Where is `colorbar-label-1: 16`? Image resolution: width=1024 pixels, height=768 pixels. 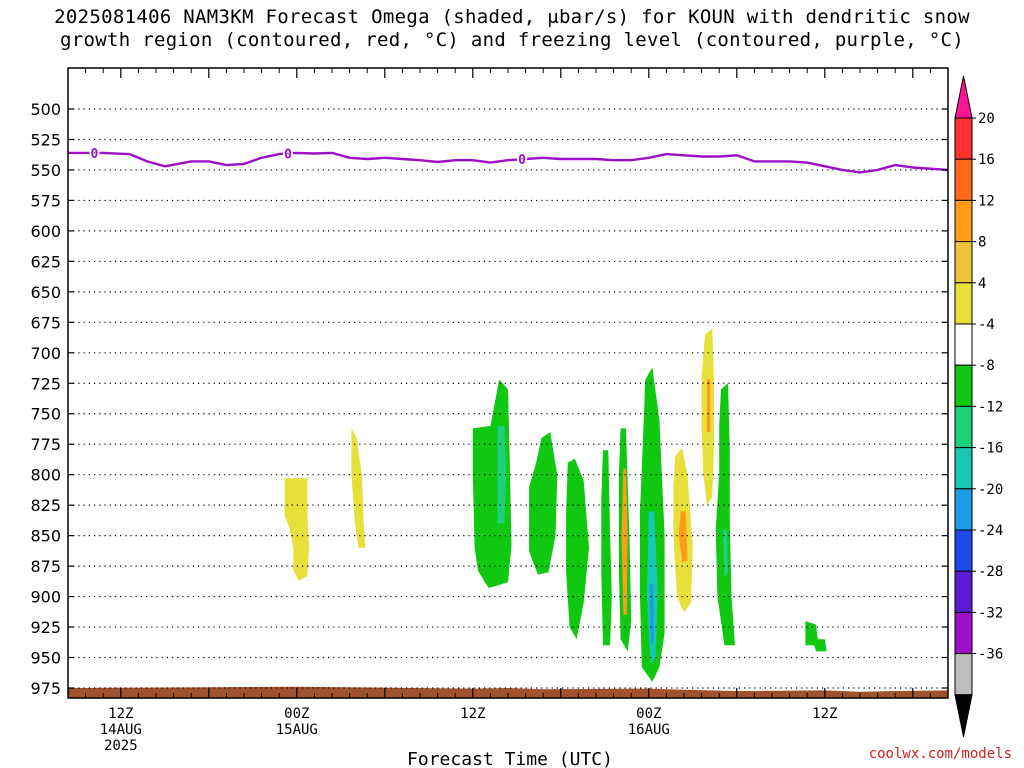 colorbar-label-1: 16 is located at coordinates (986, 160).